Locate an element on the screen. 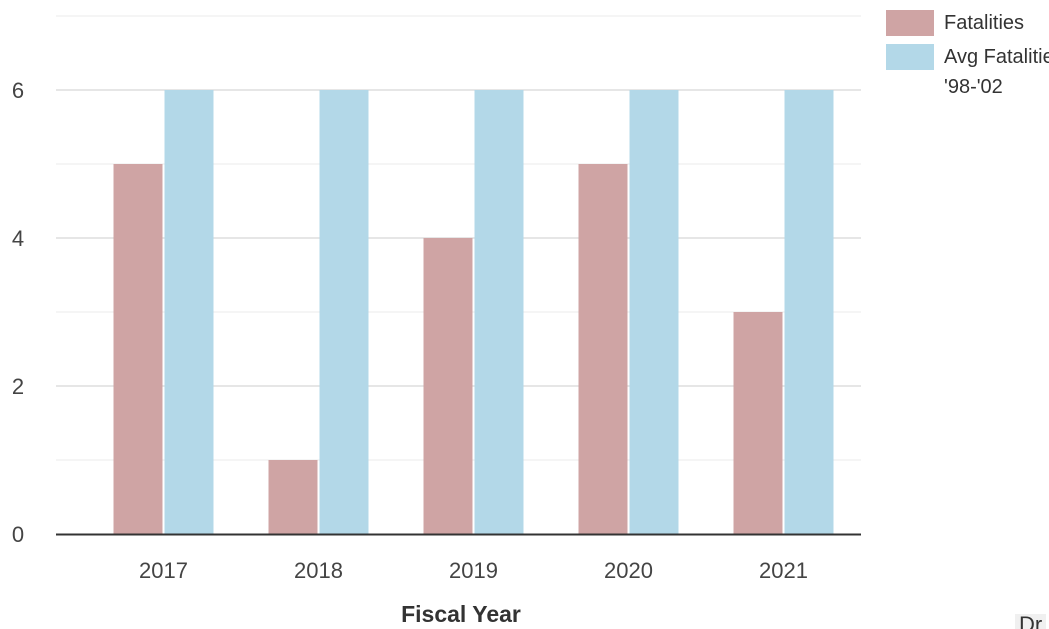 The height and width of the screenshot is (629, 1049). x-tick-label: 2017 is located at coordinates (163, 570).